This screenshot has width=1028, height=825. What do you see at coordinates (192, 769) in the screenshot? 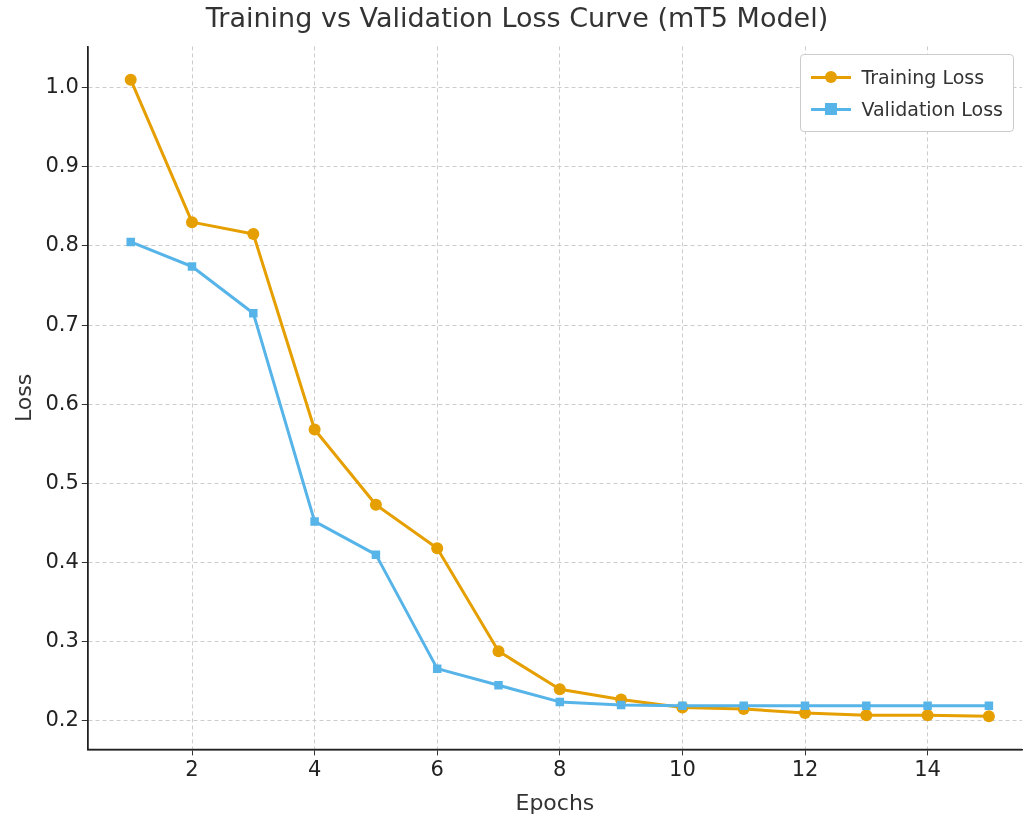
I see `x-tick-label: 2` at bounding box center [192, 769].